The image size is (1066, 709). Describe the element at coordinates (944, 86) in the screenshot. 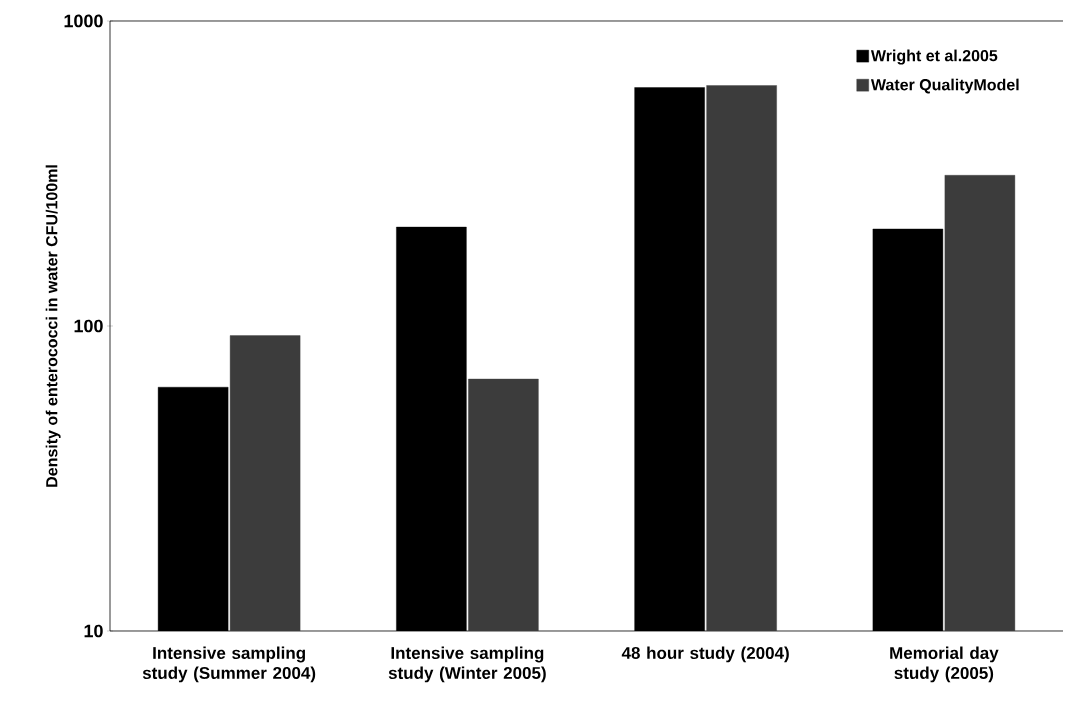

I see `legend-label: Water QualityModel` at that location.